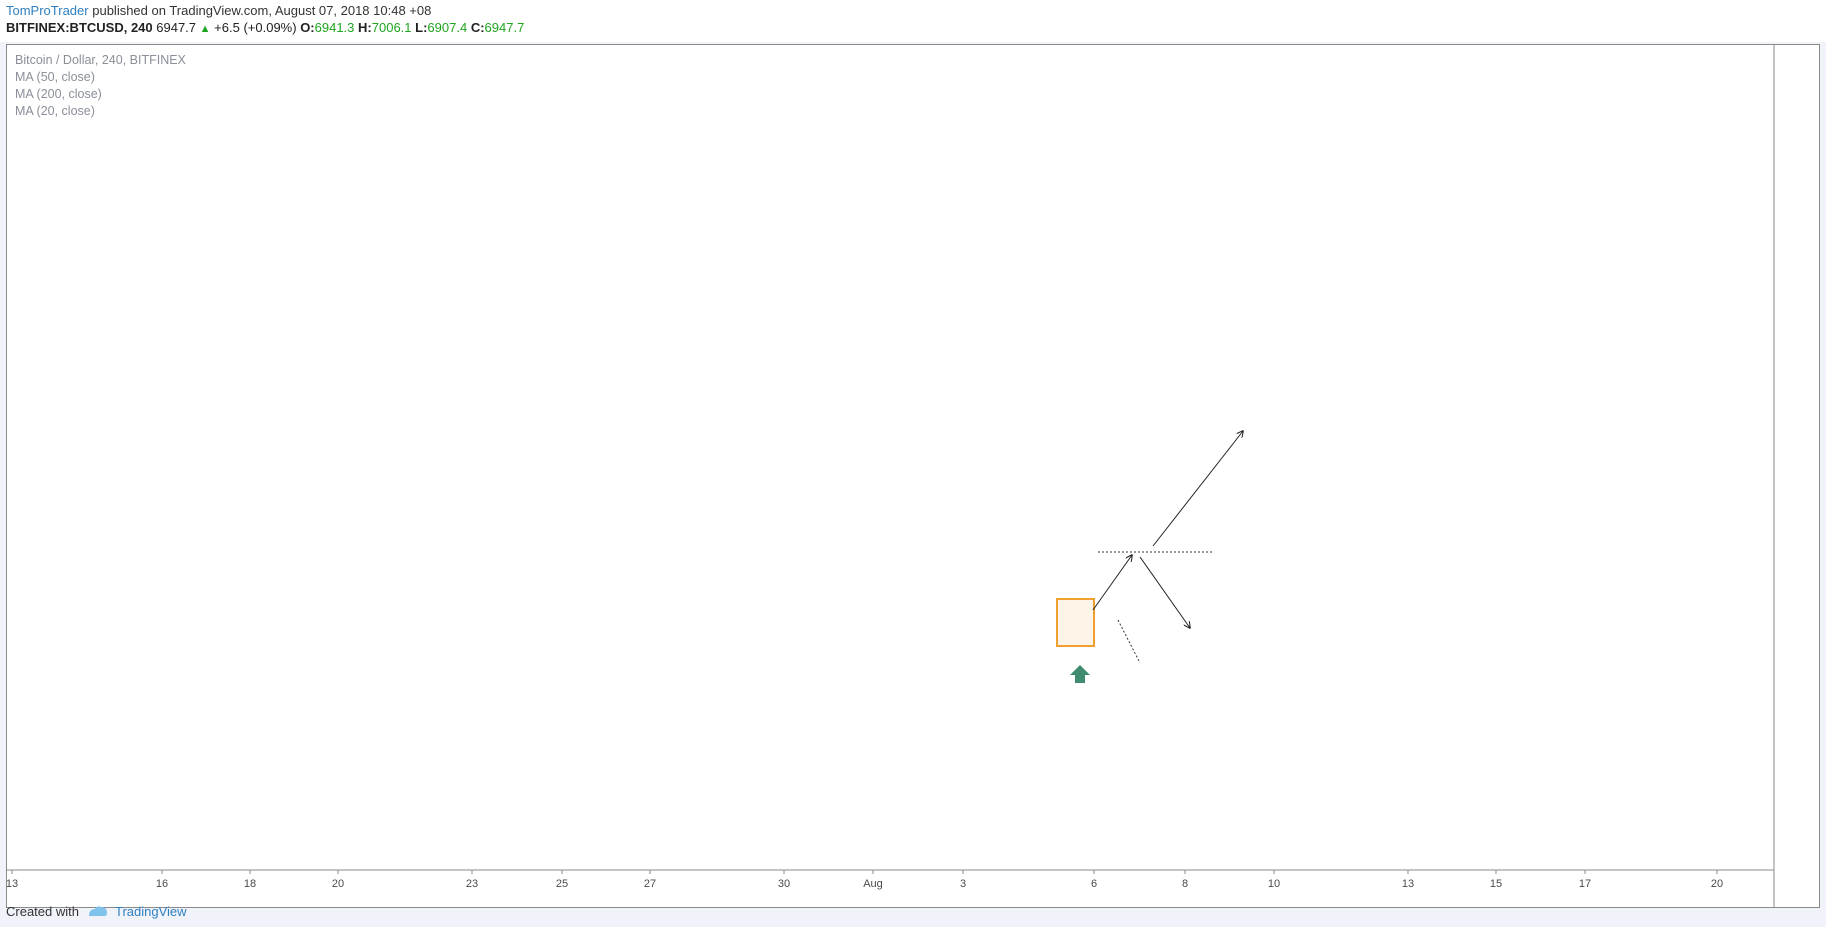 This screenshot has width=1826, height=927. I want to click on high-value: 7006.1, so click(391, 27).